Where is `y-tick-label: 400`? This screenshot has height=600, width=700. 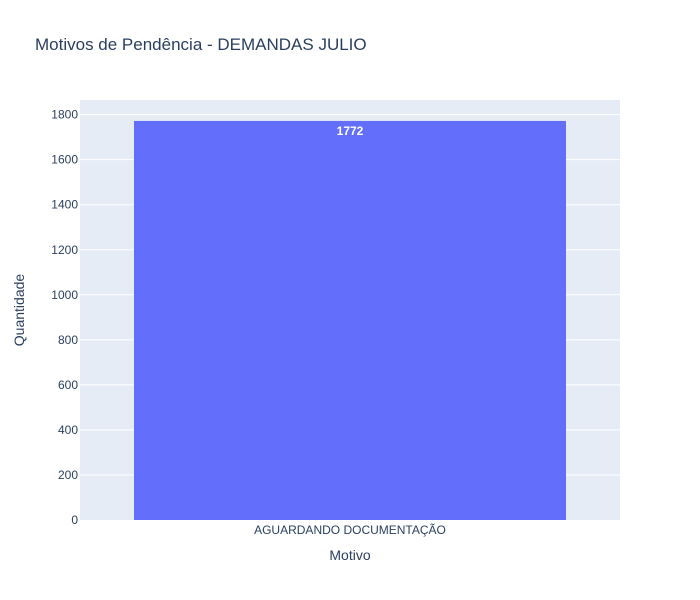
y-tick-label: 400 is located at coordinates (68, 430).